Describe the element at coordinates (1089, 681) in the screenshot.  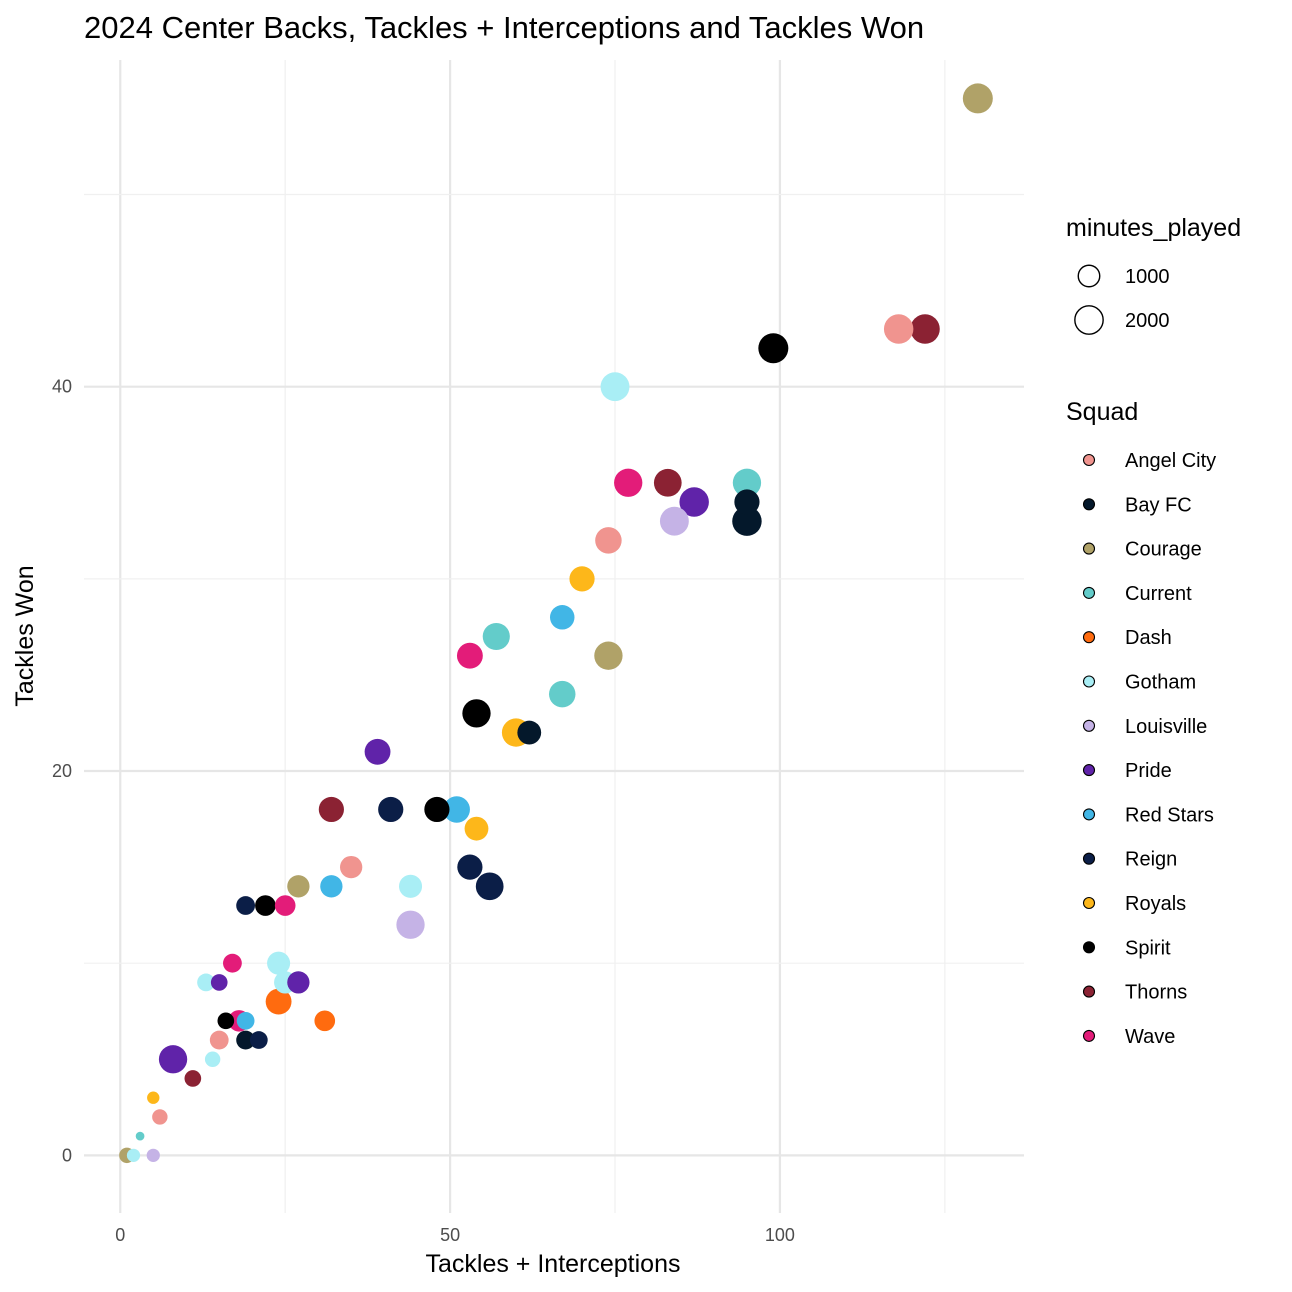
I see `color-legend-key-gotham` at that location.